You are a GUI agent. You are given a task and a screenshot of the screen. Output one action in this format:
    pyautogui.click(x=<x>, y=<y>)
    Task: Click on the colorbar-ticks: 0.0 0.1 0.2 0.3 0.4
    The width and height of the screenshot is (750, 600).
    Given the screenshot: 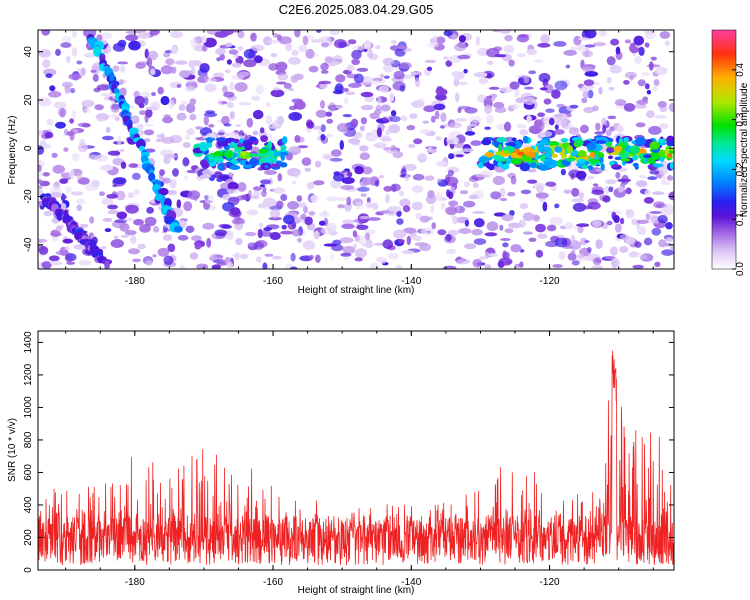 What is the action you would take?
    pyautogui.click(x=739, y=169)
    